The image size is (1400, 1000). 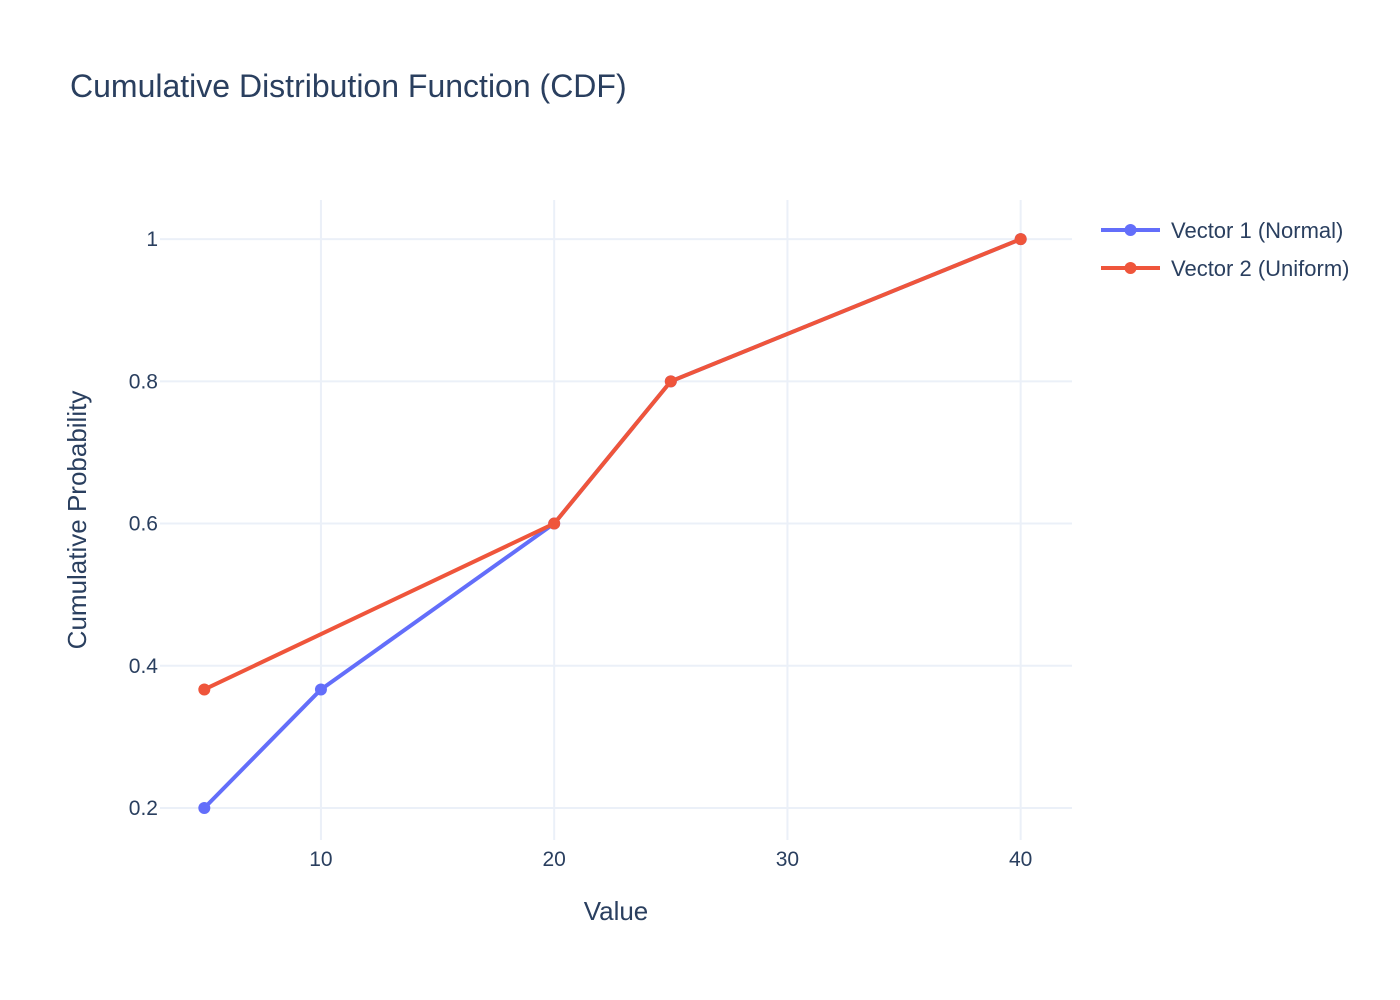 I want to click on y-axis-title: Cumulative Probability, so click(x=77, y=520).